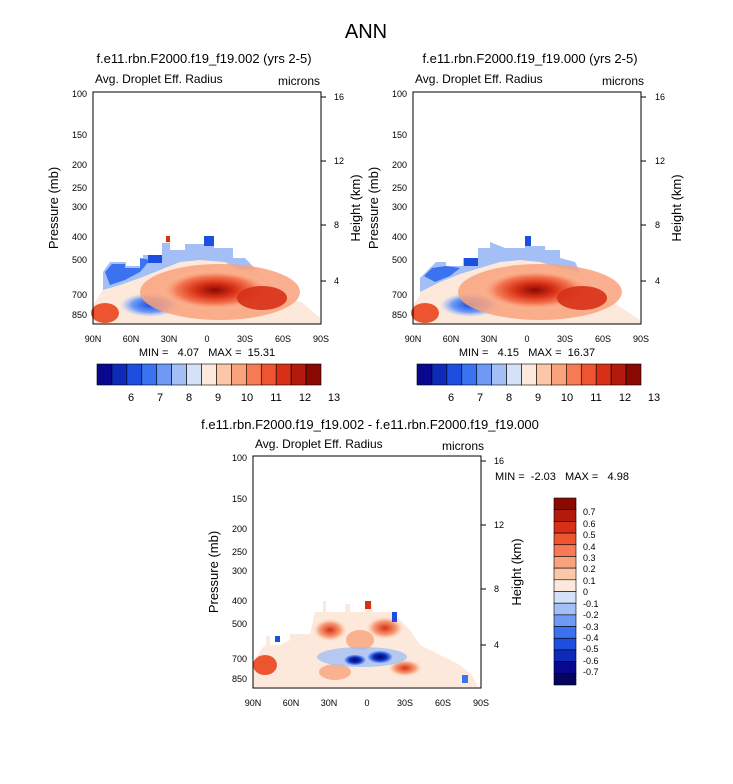 Image resolution: width=733 pixels, height=784 pixels. I want to click on panel-2-x-ticks: 90N 60N 30N 0 30S 60S 90S, so click(527, 339).